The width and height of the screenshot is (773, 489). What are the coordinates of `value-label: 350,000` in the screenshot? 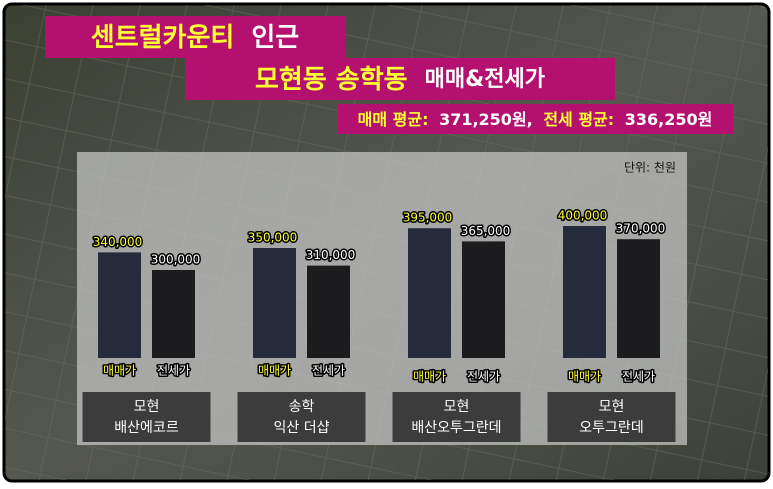 It's located at (273, 238).